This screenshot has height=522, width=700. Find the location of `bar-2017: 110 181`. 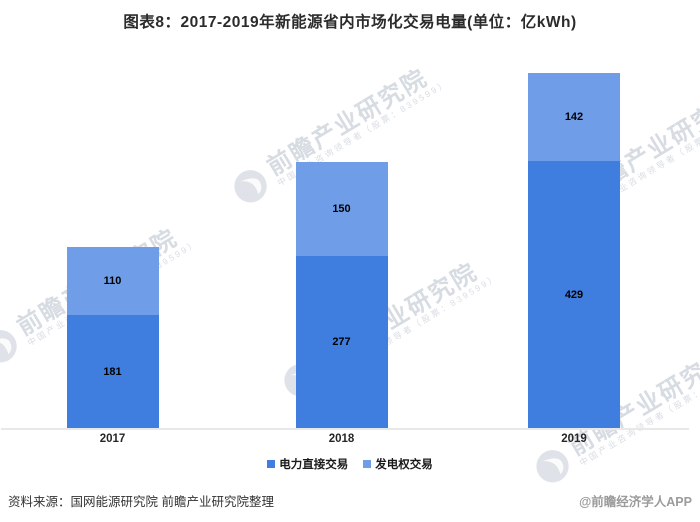

bar-2017: 110 181 is located at coordinates (112, 337).